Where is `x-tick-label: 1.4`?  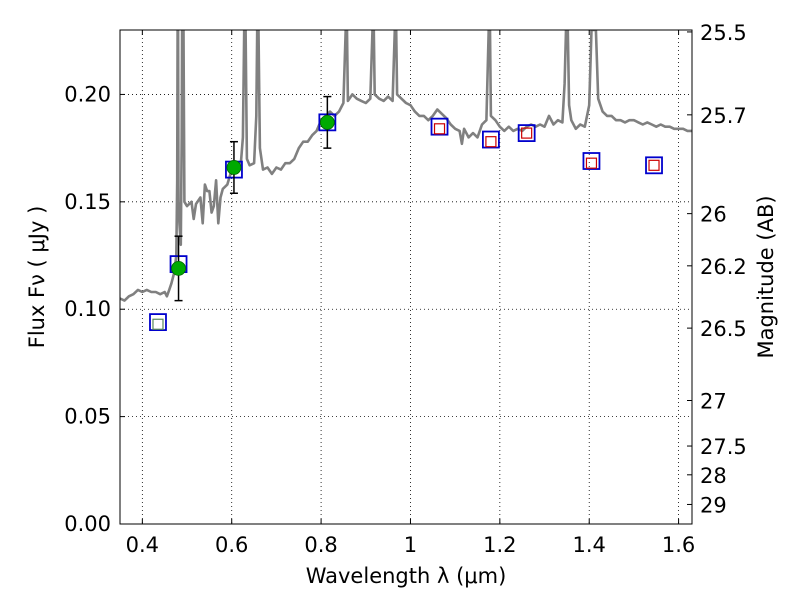
x-tick-label: 1.4 is located at coordinates (589, 545).